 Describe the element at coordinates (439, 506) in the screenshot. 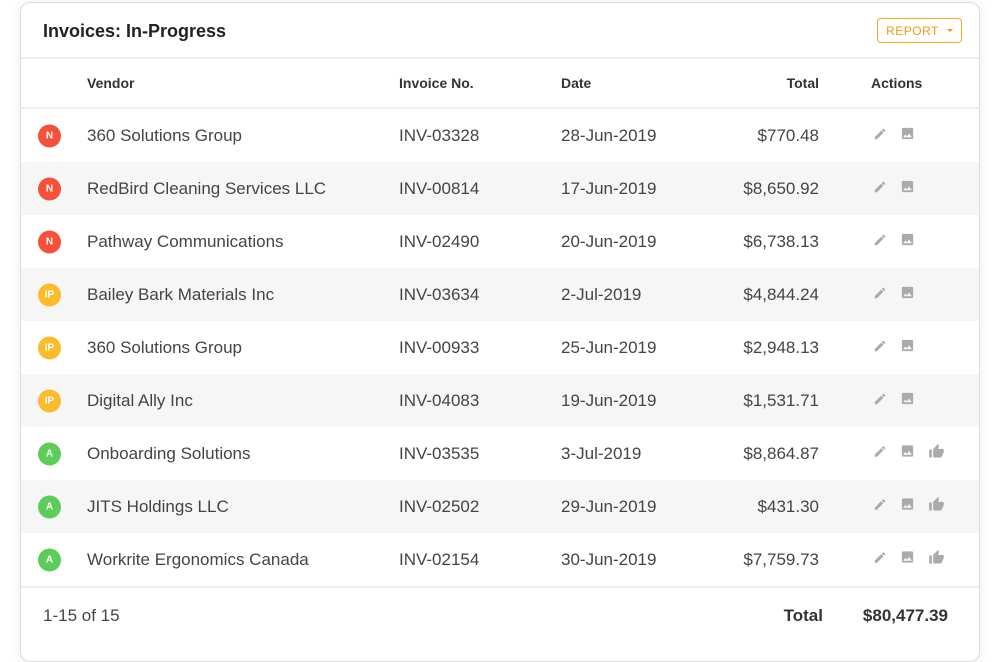

I see `invoice-cell: INV-02502` at that location.